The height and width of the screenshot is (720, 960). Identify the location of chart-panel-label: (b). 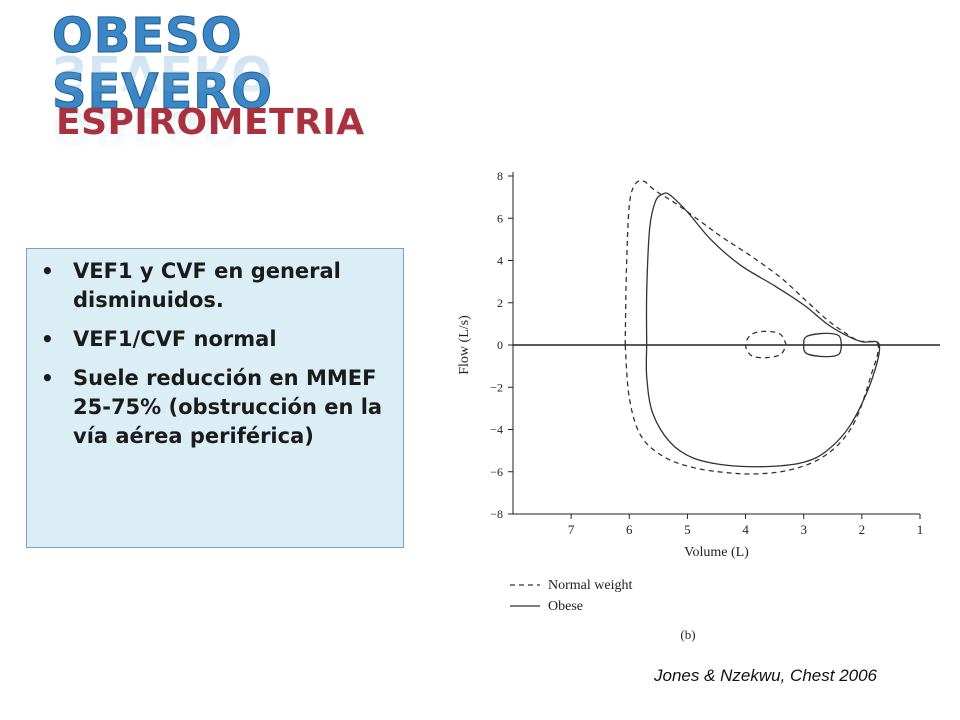
(687, 634).